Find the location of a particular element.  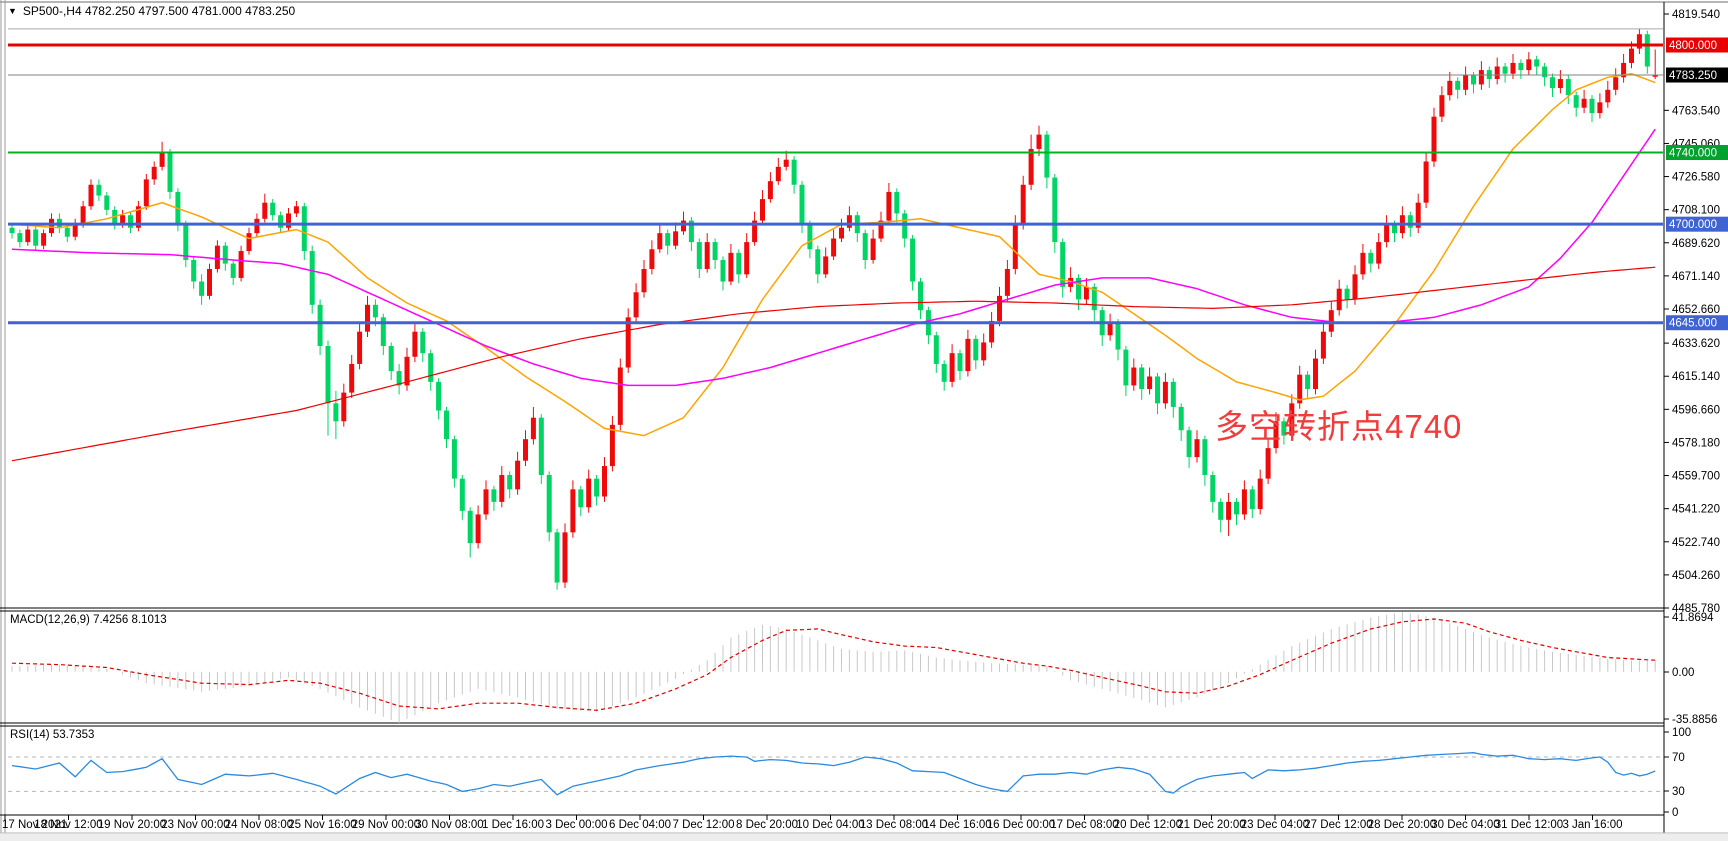

svg-text: 28 Dec 20:00 is located at coordinates (1402, 825).